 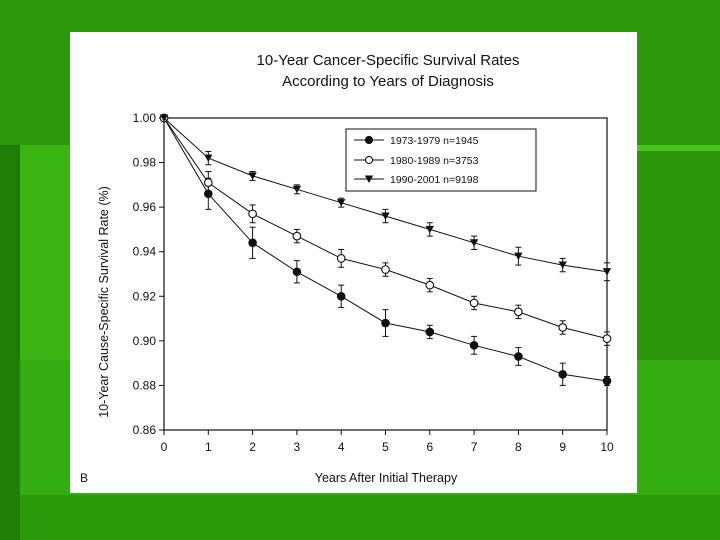 I want to click on chart-title-line-2: According to Years of Diagnosis, so click(x=388, y=81).